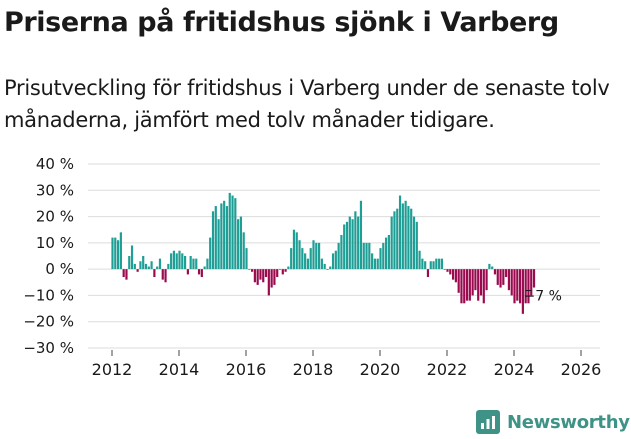  Describe the element at coordinates (488, 422) in the screenshot. I see `newsworthy-logo-icon` at that location.